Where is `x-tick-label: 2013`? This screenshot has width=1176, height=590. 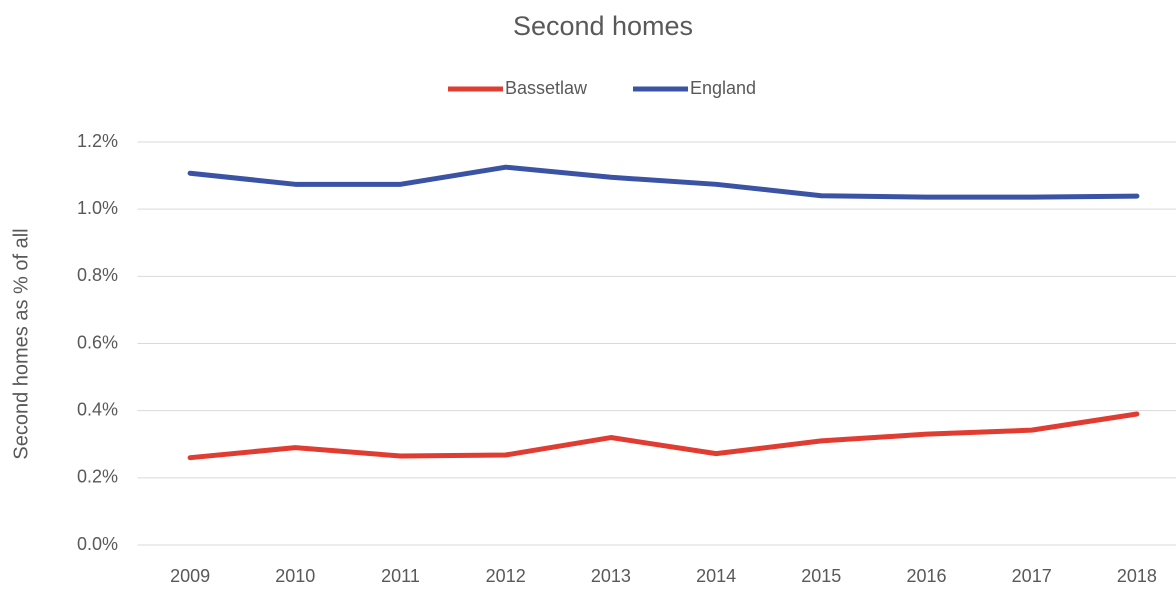 x-tick-label: 2013 is located at coordinates (611, 576).